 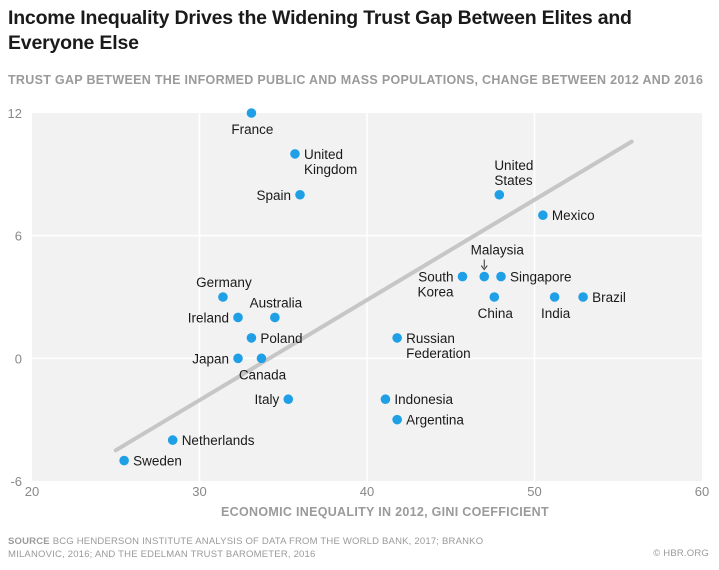 I want to click on point-label: France, so click(x=252, y=129).